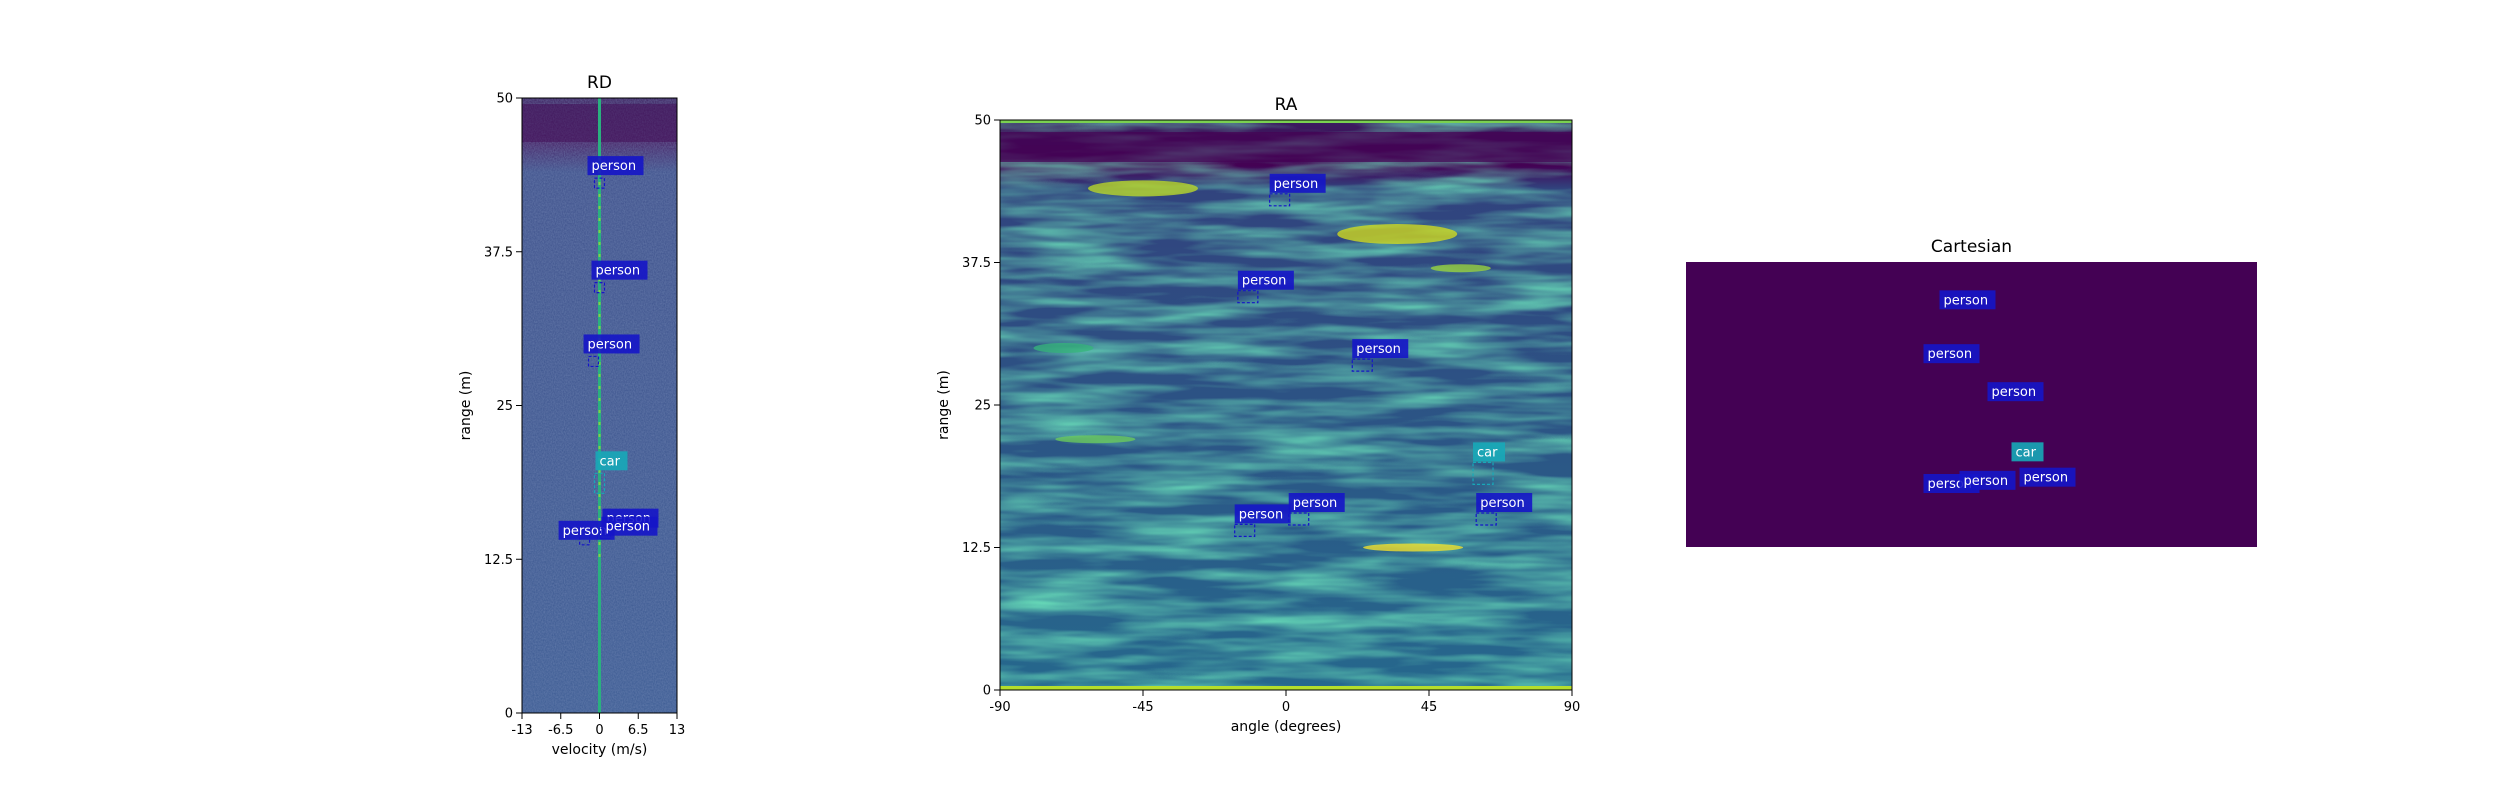  I want to click on rd-car-box, so click(599, 483).